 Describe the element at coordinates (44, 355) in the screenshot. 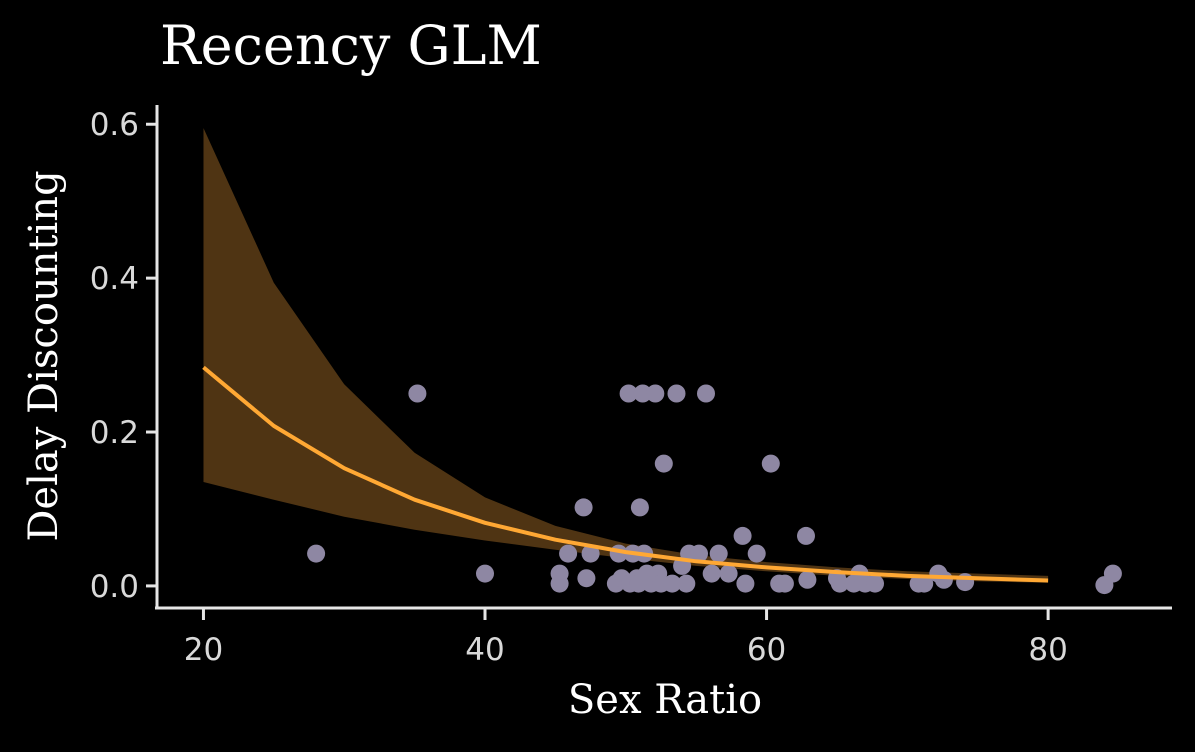

I see `y-axis-label: Delay Discounting` at that location.